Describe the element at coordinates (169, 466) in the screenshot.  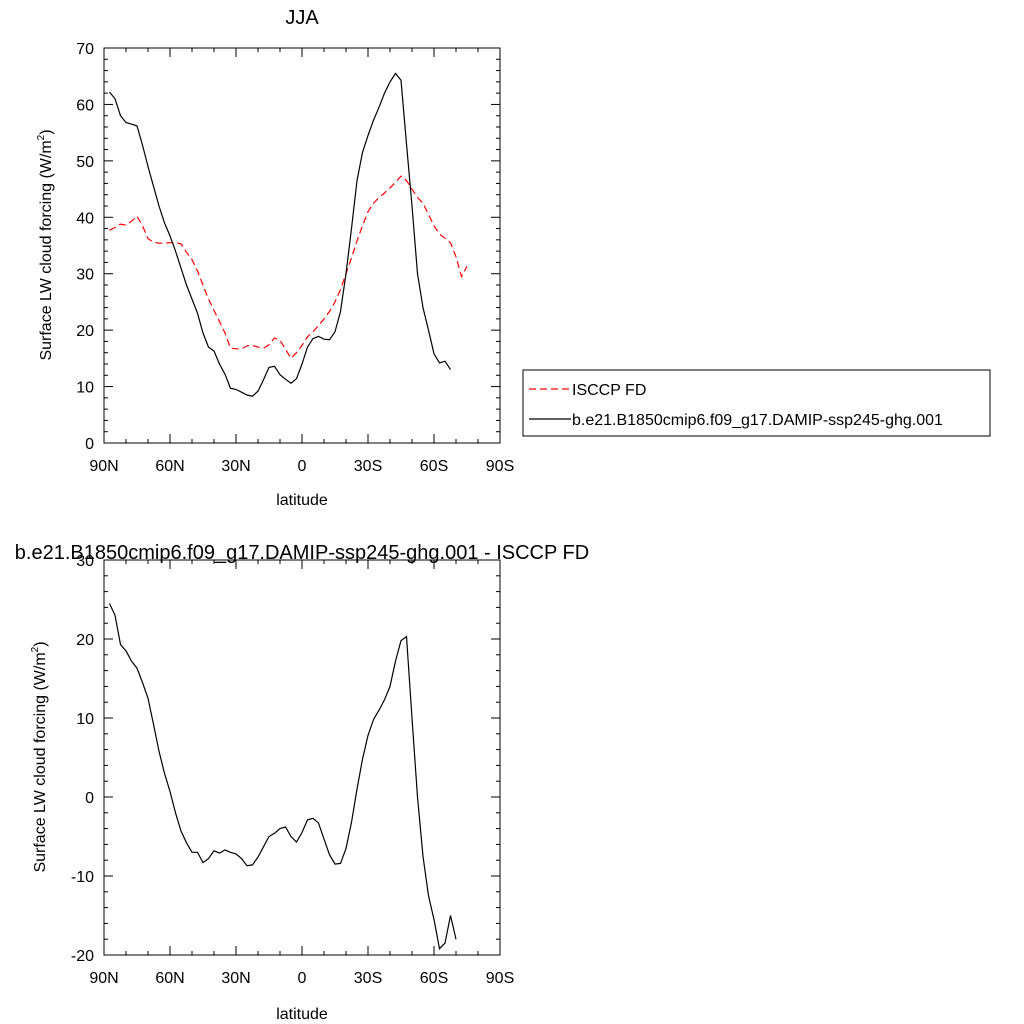
I see `top-panel-x-tick-label: 60N` at that location.